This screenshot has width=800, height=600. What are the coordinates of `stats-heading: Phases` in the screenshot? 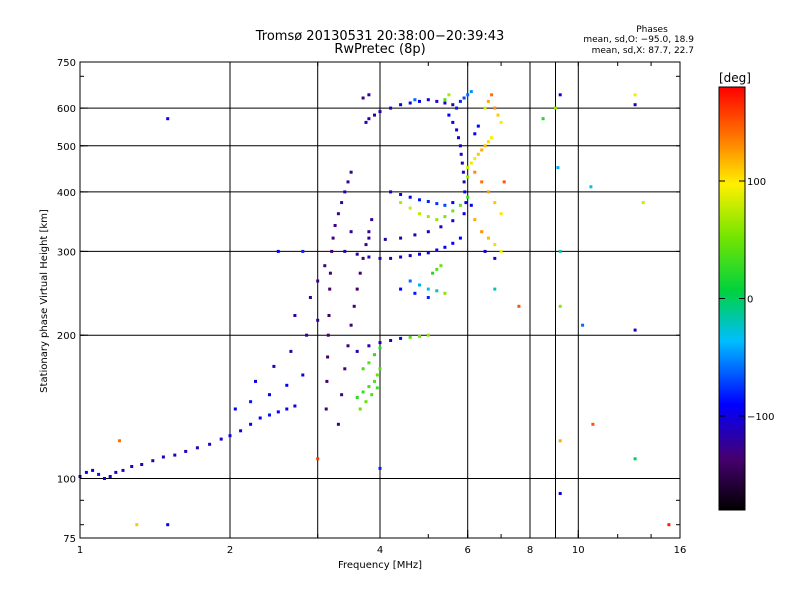 It's located at (652, 30).